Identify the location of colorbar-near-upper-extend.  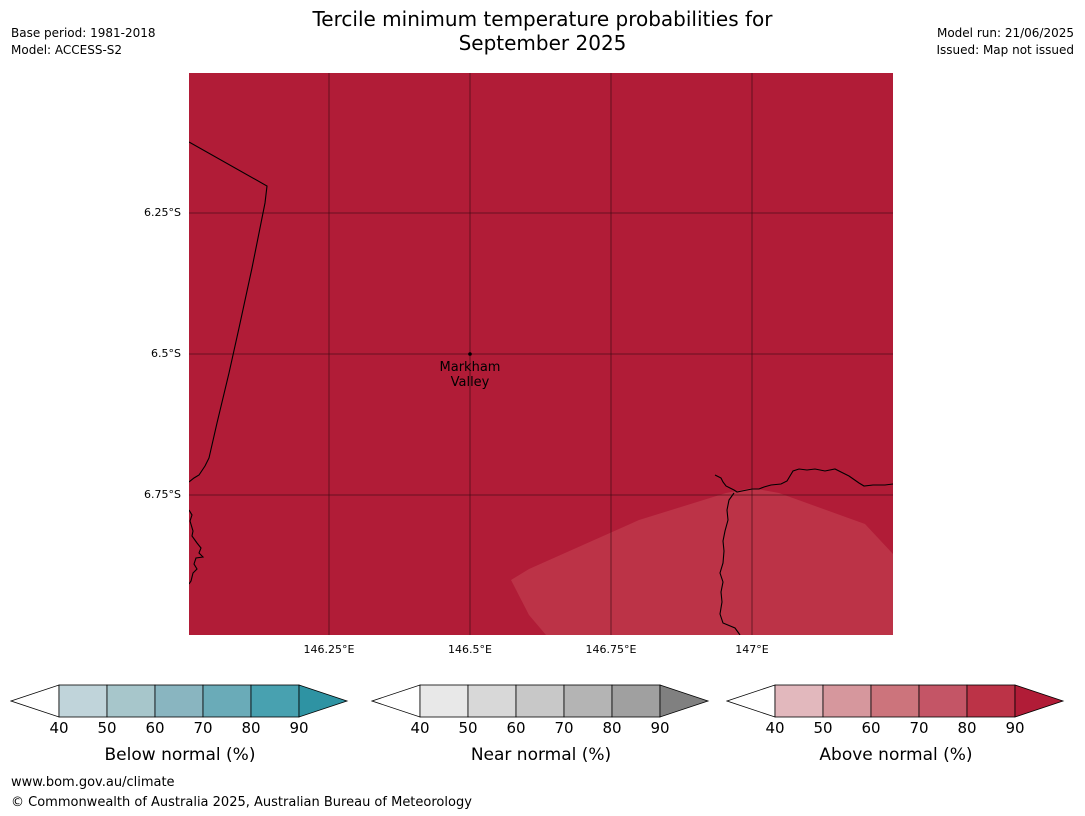
(684, 701).